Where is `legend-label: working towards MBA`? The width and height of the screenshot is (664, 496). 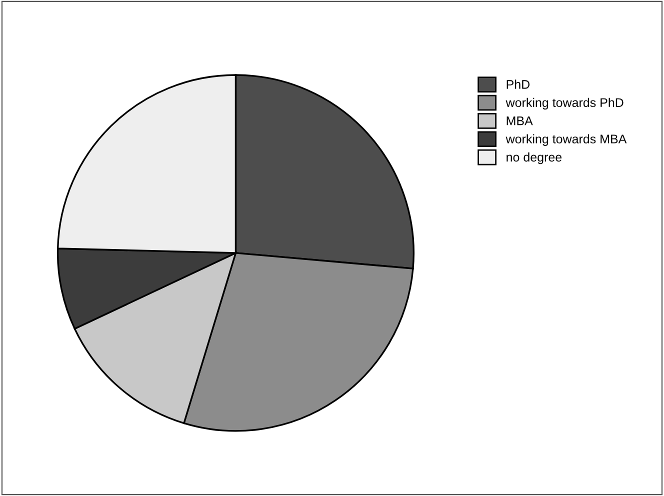
legend-label: working towards MBA is located at coordinates (566, 140).